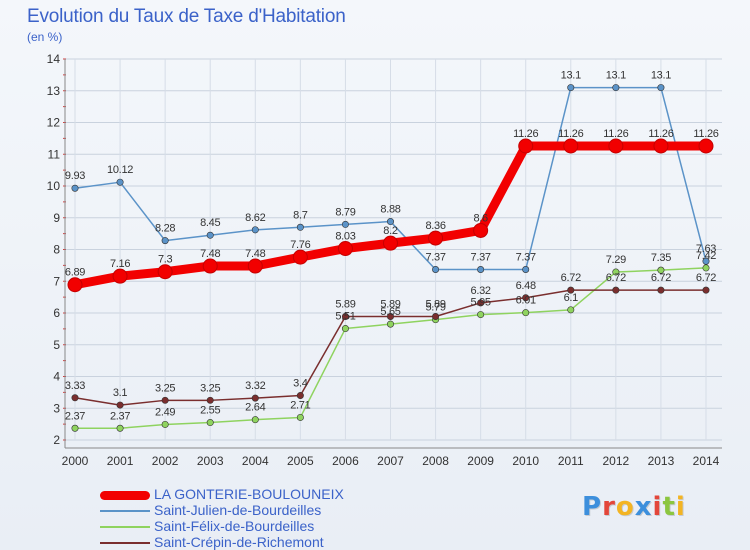 The image size is (750, 550). Describe the element at coordinates (249, 494) in the screenshot. I see `legend-label-0: LA GONTERIE-BOULOUNEIX` at that location.